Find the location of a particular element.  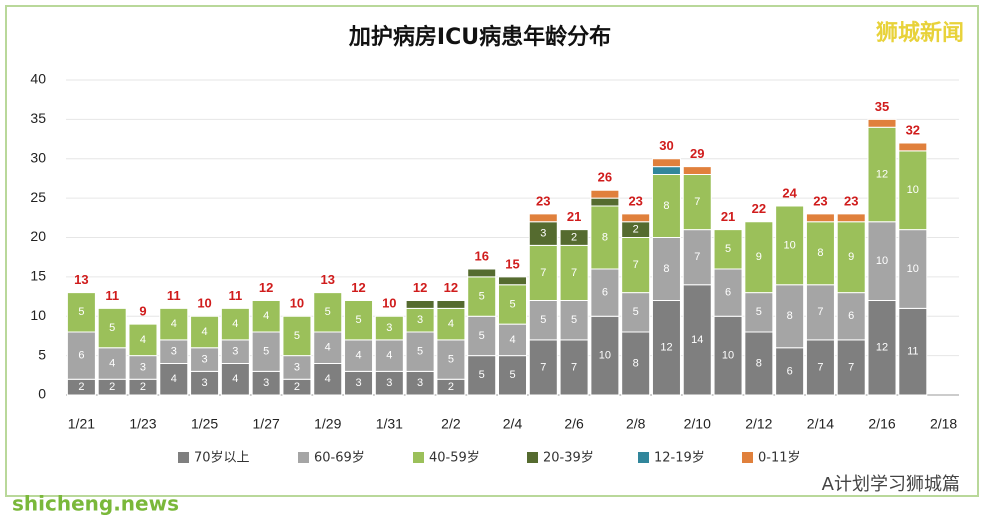

total-label: 11 is located at coordinates (235, 295).